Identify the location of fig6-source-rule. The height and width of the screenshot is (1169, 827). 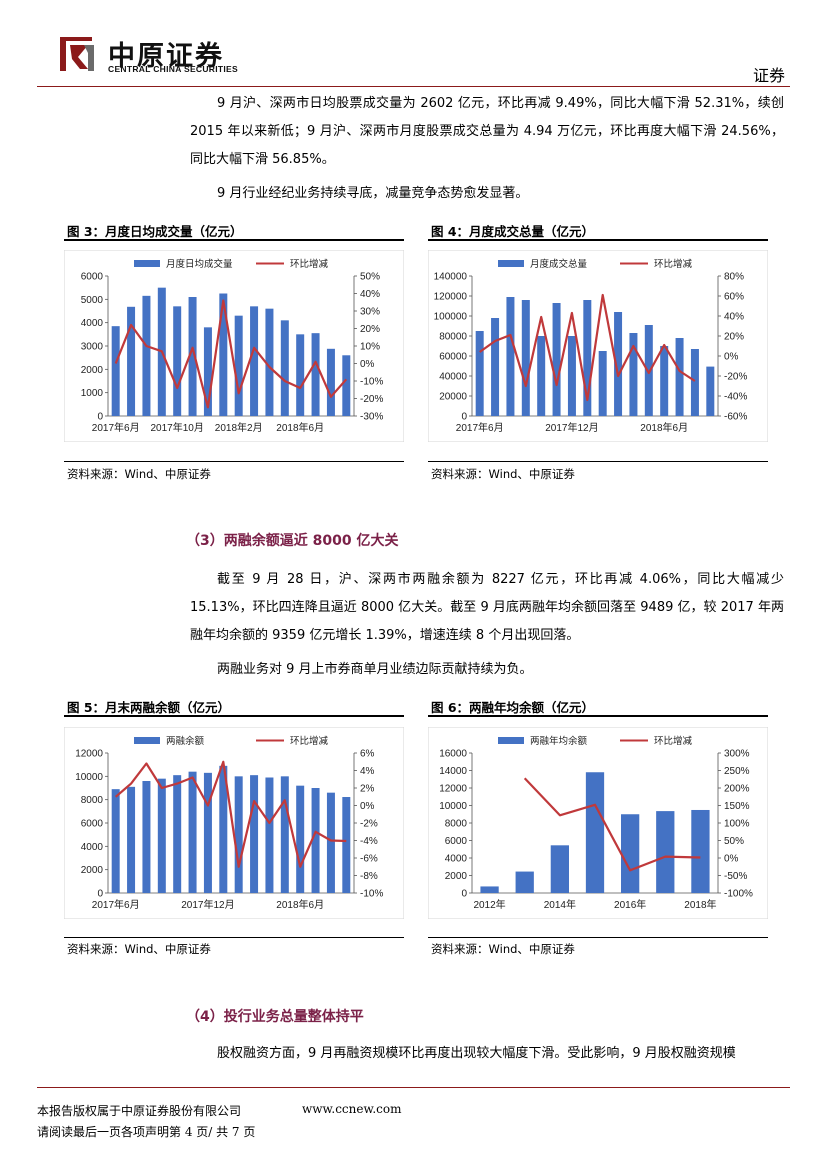
(598, 937).